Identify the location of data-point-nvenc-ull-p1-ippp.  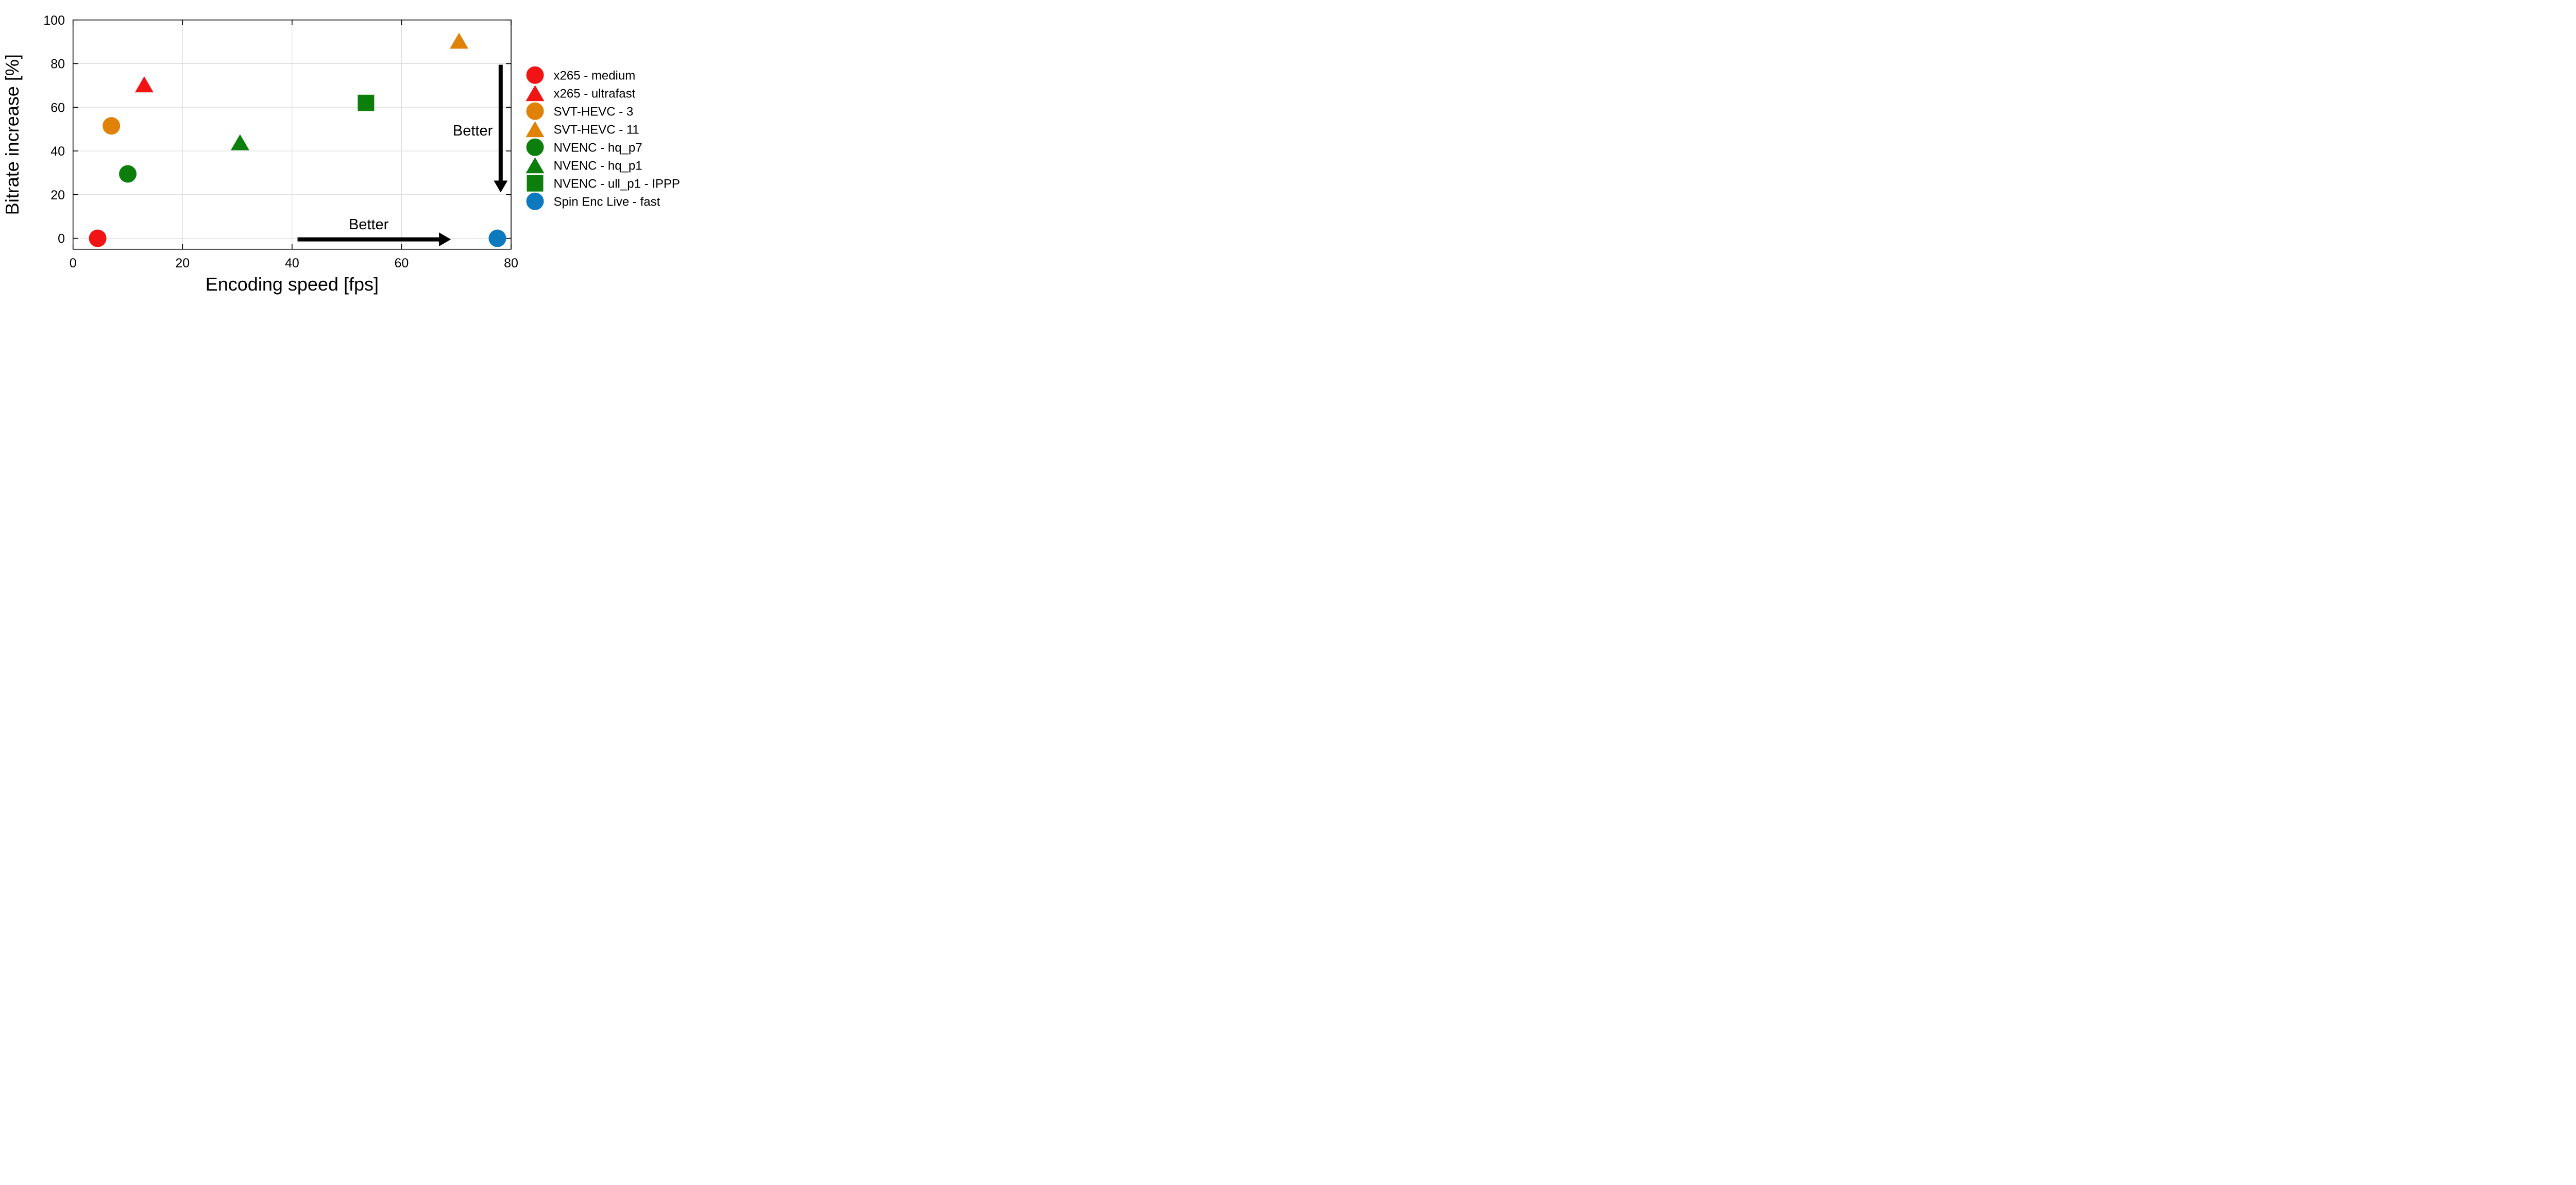
(366, 102).